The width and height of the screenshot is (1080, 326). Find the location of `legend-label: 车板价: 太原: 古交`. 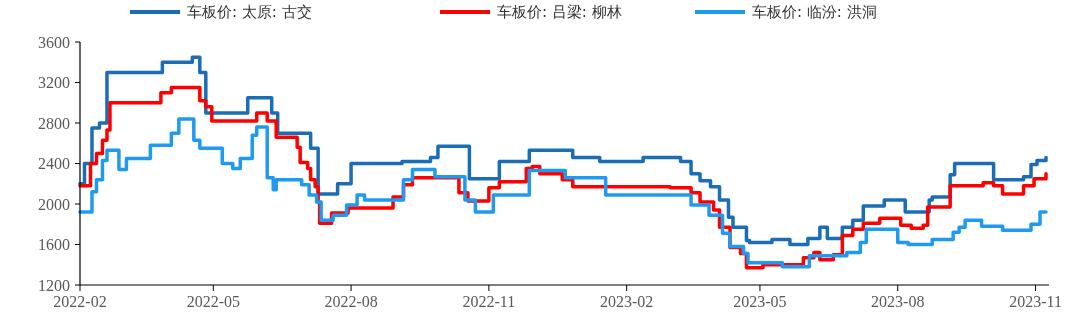

legend-label: 车板价: 太原: 古交 is located at coordinates (249, 12).